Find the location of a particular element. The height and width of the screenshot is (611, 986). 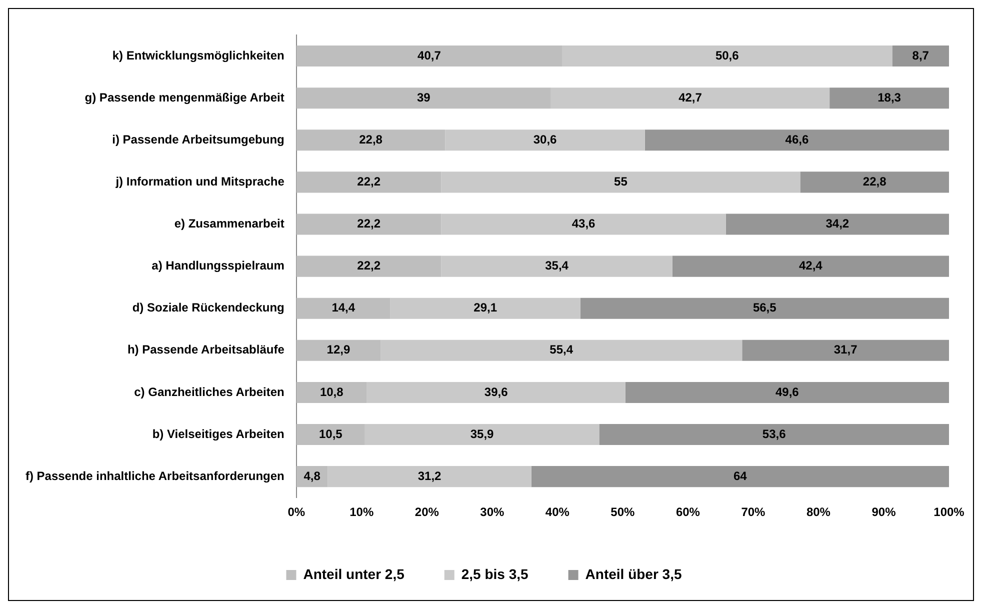

legend-label: Anteil über 3,5 is located at coordinates (633, 574).